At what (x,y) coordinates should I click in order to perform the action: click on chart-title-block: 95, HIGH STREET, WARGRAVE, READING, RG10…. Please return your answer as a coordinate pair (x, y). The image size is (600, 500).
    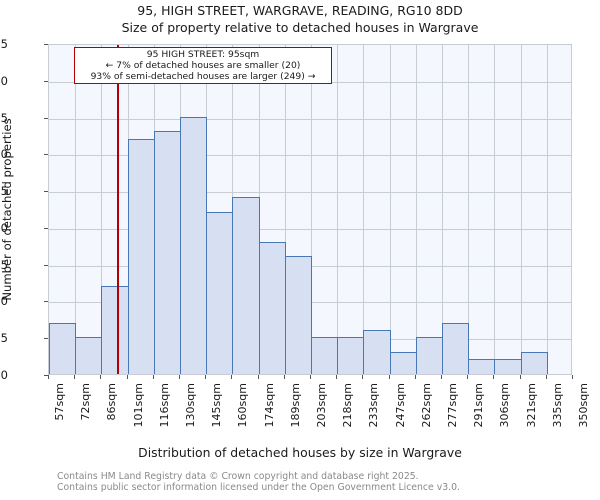
    Looking at the image, I should click on (300, 19).